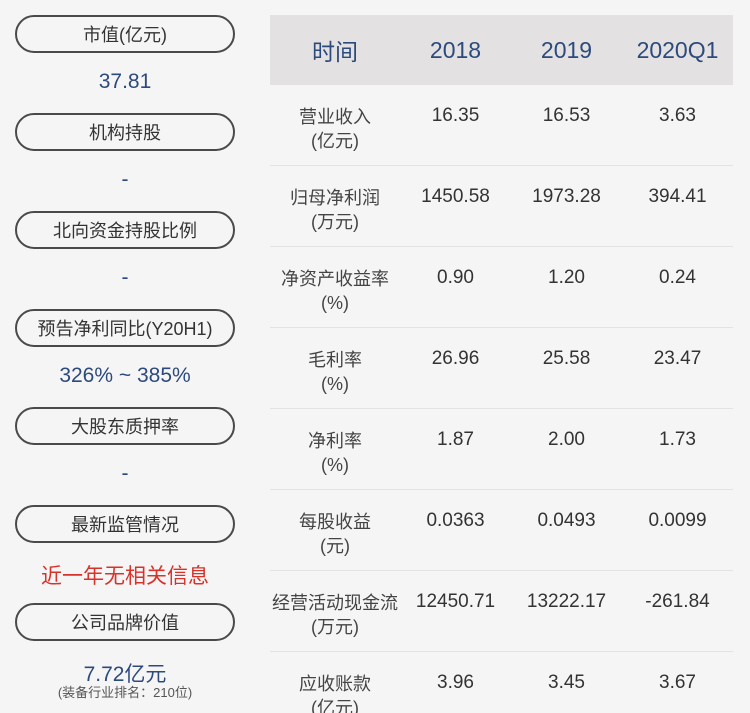 This screenshot has height=713, width=750. What do you see at coordinates (677, 601) in the screenshot?
I see `cell-2020q1: -261.84` at bounding box center [677, 601].